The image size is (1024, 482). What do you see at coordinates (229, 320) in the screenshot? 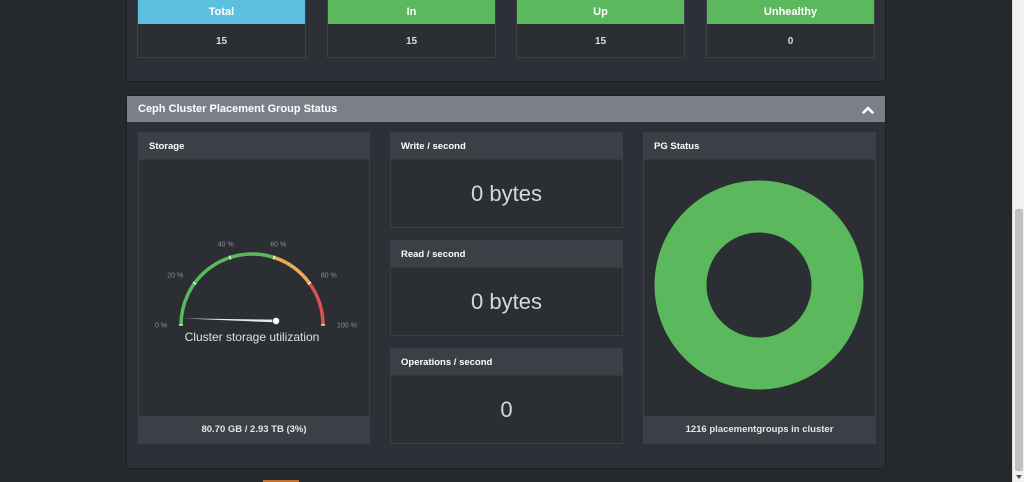
I see `gauge-needle` at bounding box center [229, 320].